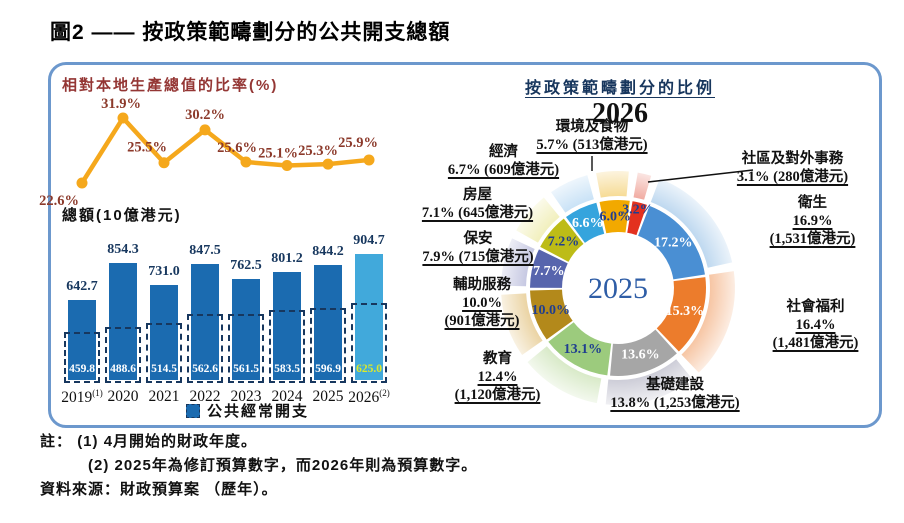  Describe the element at coordinates (246, 265) in the screenshot. I see `bar-total-label: 762.5` at that location.